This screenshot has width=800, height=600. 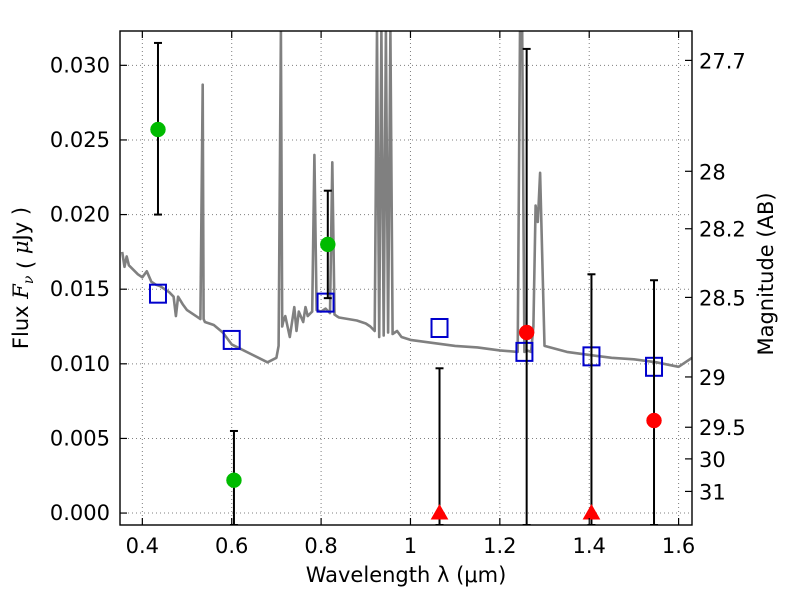 What do you see at coordinates (722, 61) in the screenshot?
I see `y2-tick-label: 27.7` at bounding box center [722, 61].